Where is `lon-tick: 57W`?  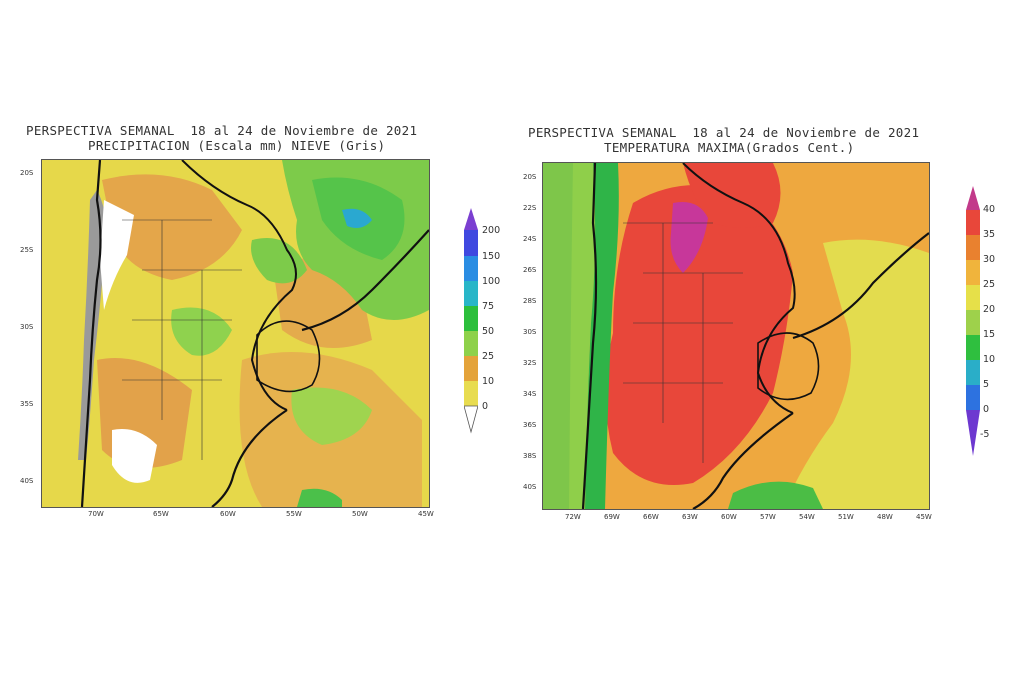
lon-tick: 57W is located at coordinates (768, 517).